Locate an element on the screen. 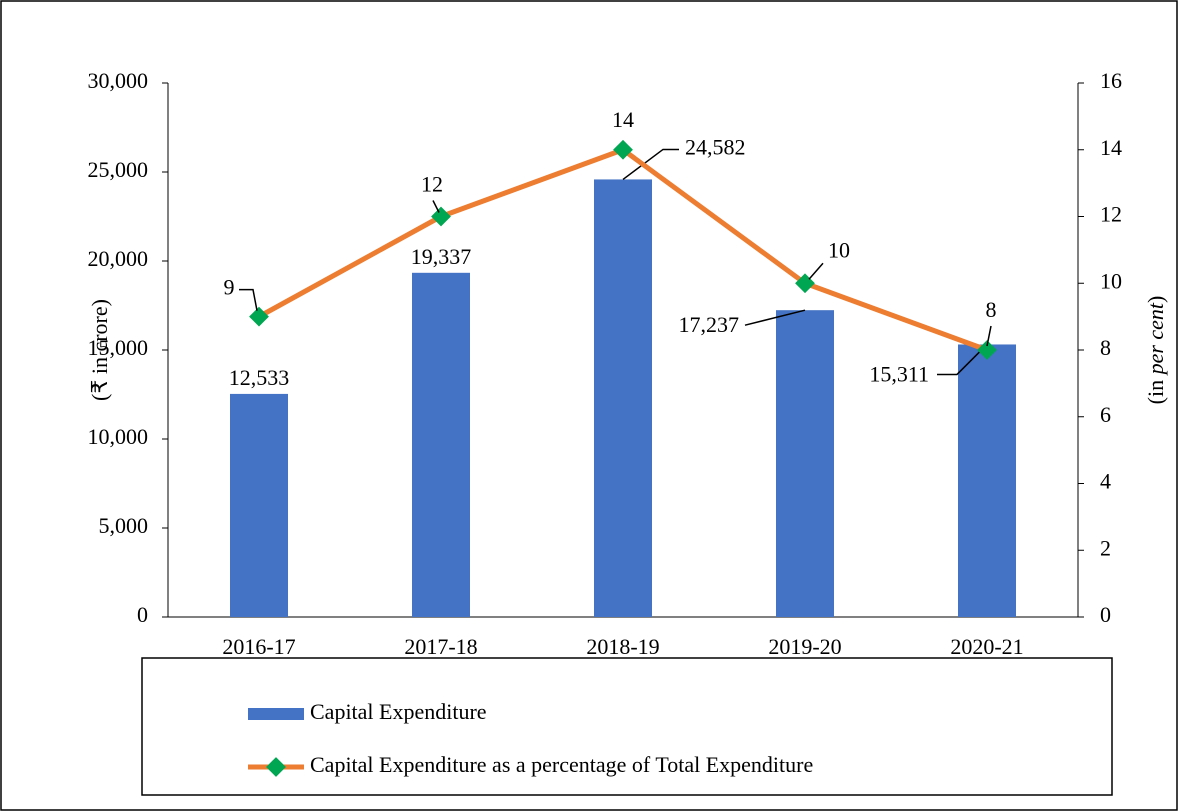 The image size is (1178, 811). line-value-label: 8 is located at coordinates (991, 309).